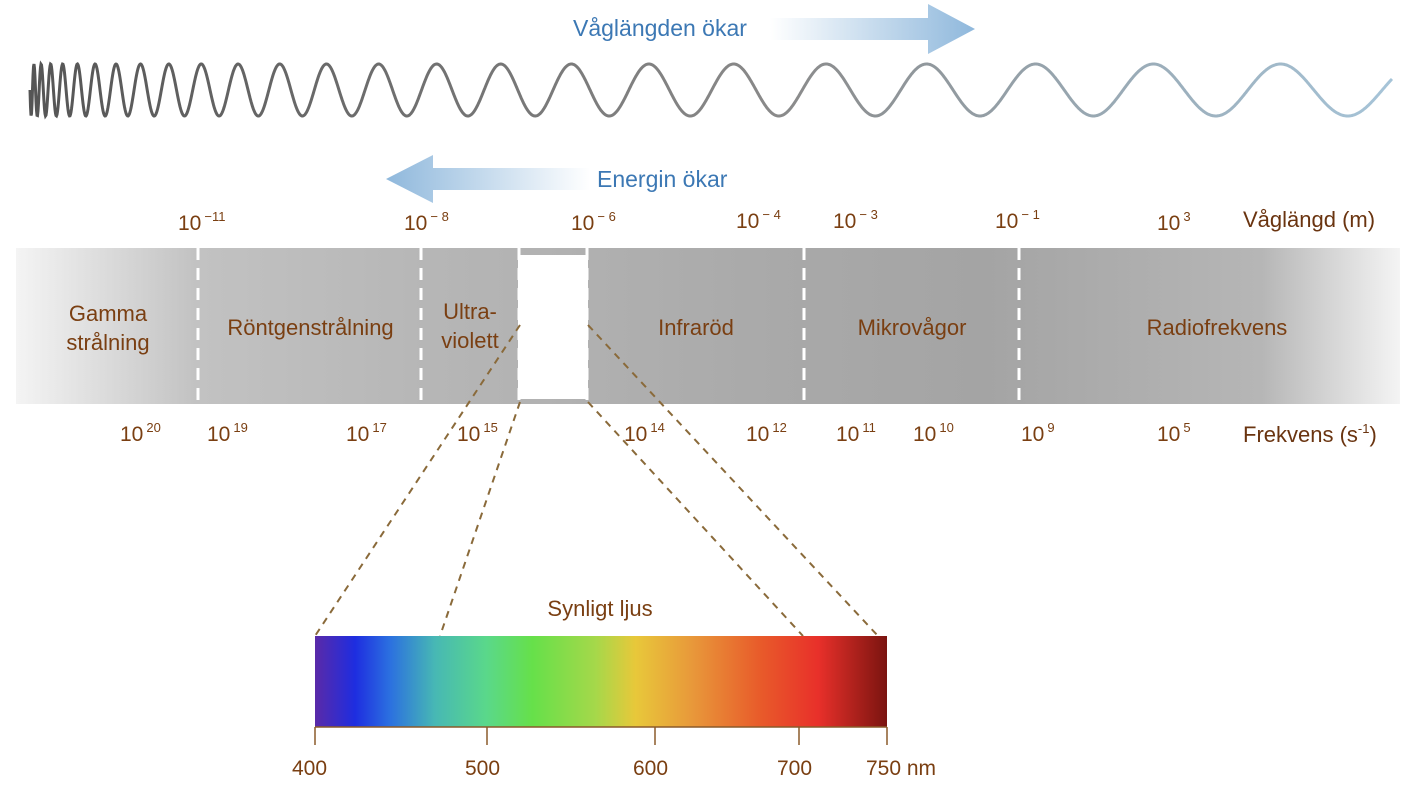  What do you see at coordinates (108, 328) in the screenshot?
I see `band-label-gamma: Gamma strålning` at bounding box center [108, 328].